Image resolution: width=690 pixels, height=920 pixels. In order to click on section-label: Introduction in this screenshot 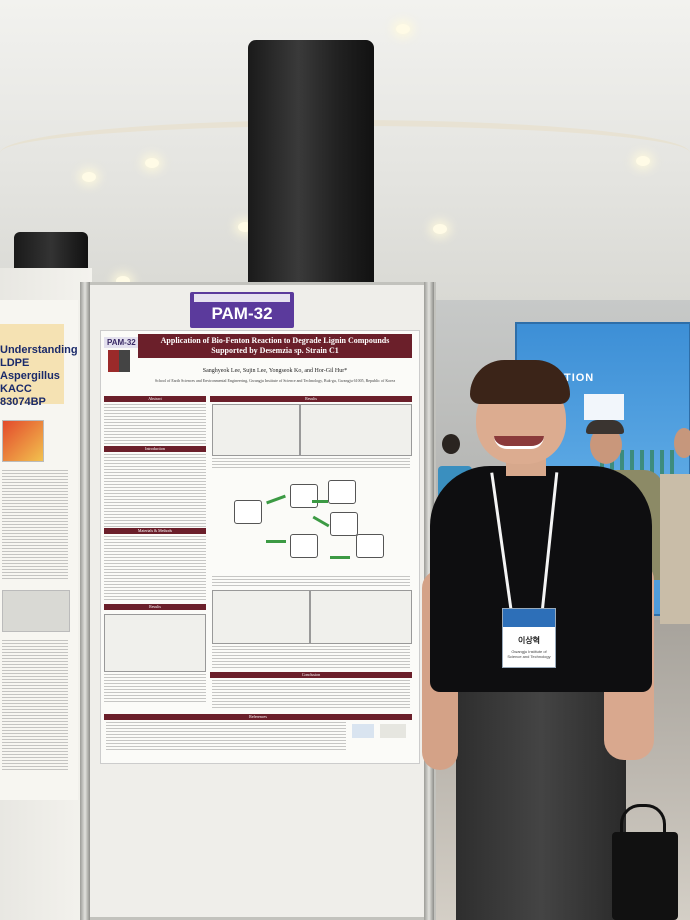, I will do `click(155, 448)`.